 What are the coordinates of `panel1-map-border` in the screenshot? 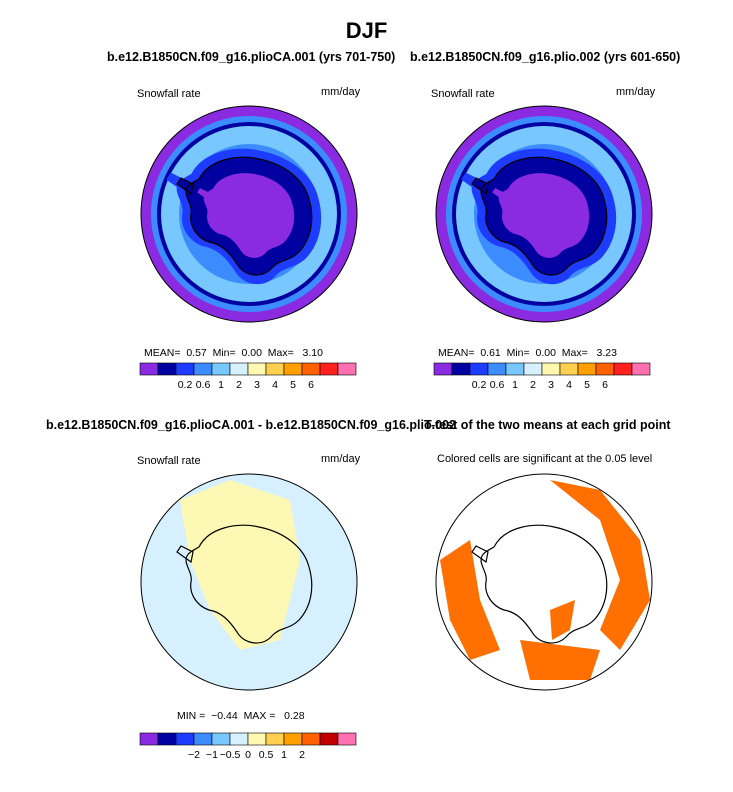 It's located at (249, 214).